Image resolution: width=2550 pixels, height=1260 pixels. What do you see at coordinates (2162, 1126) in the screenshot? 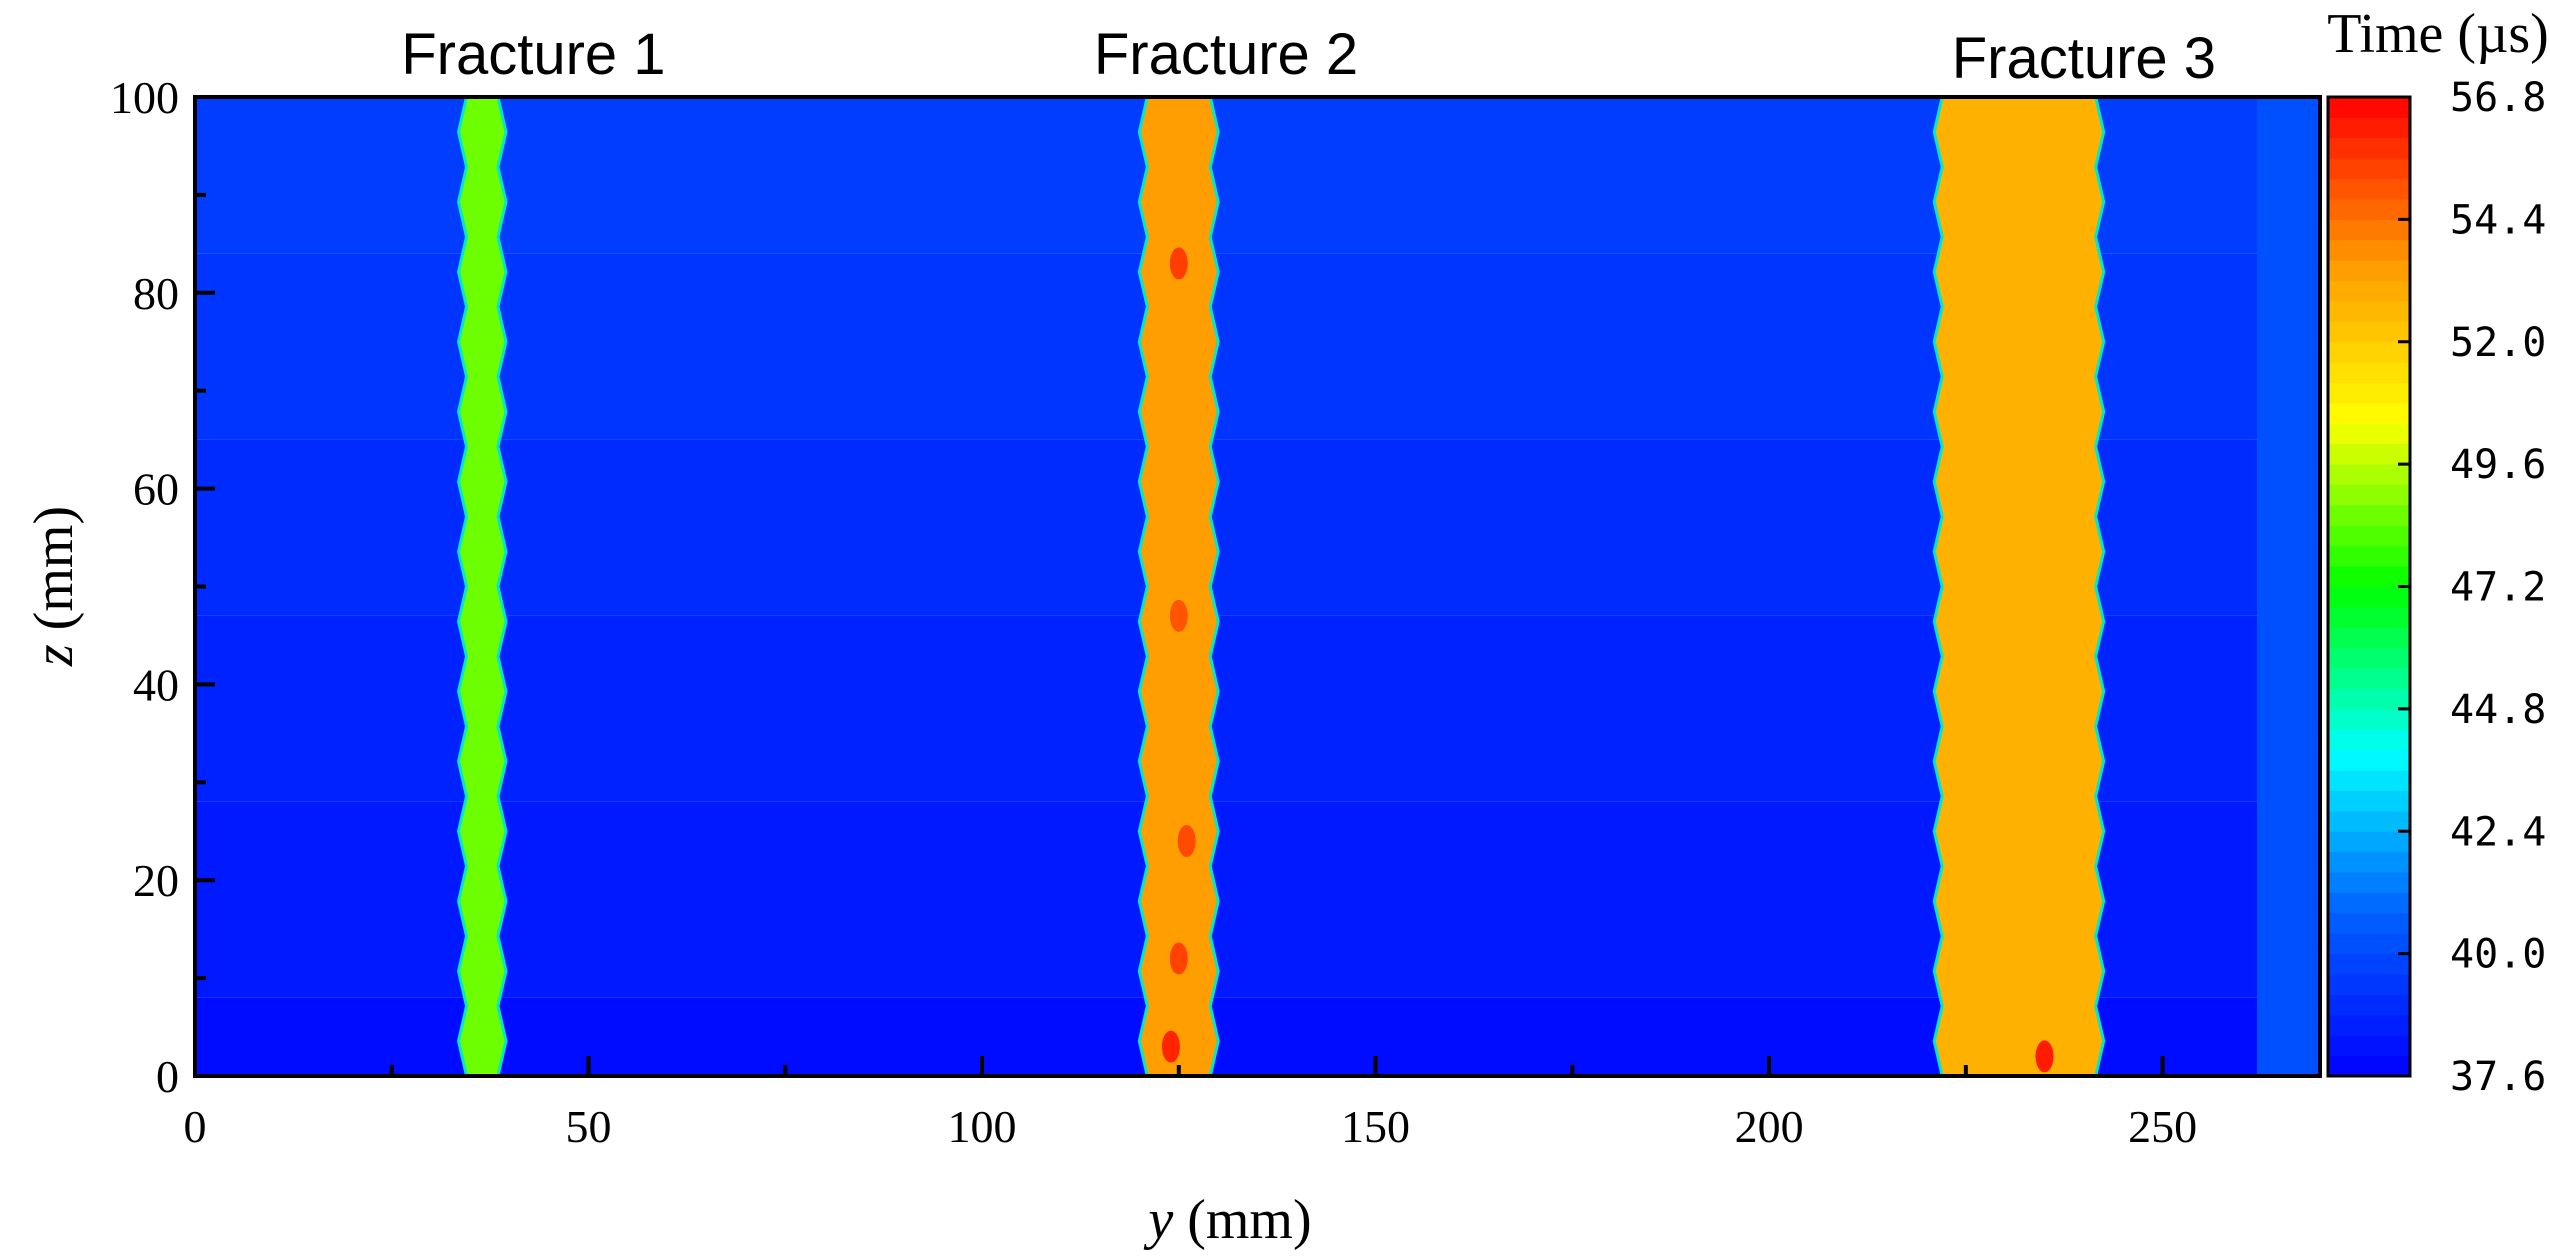
I see `x-tick-label-5: 250` at bounding box center [2162, 1126].